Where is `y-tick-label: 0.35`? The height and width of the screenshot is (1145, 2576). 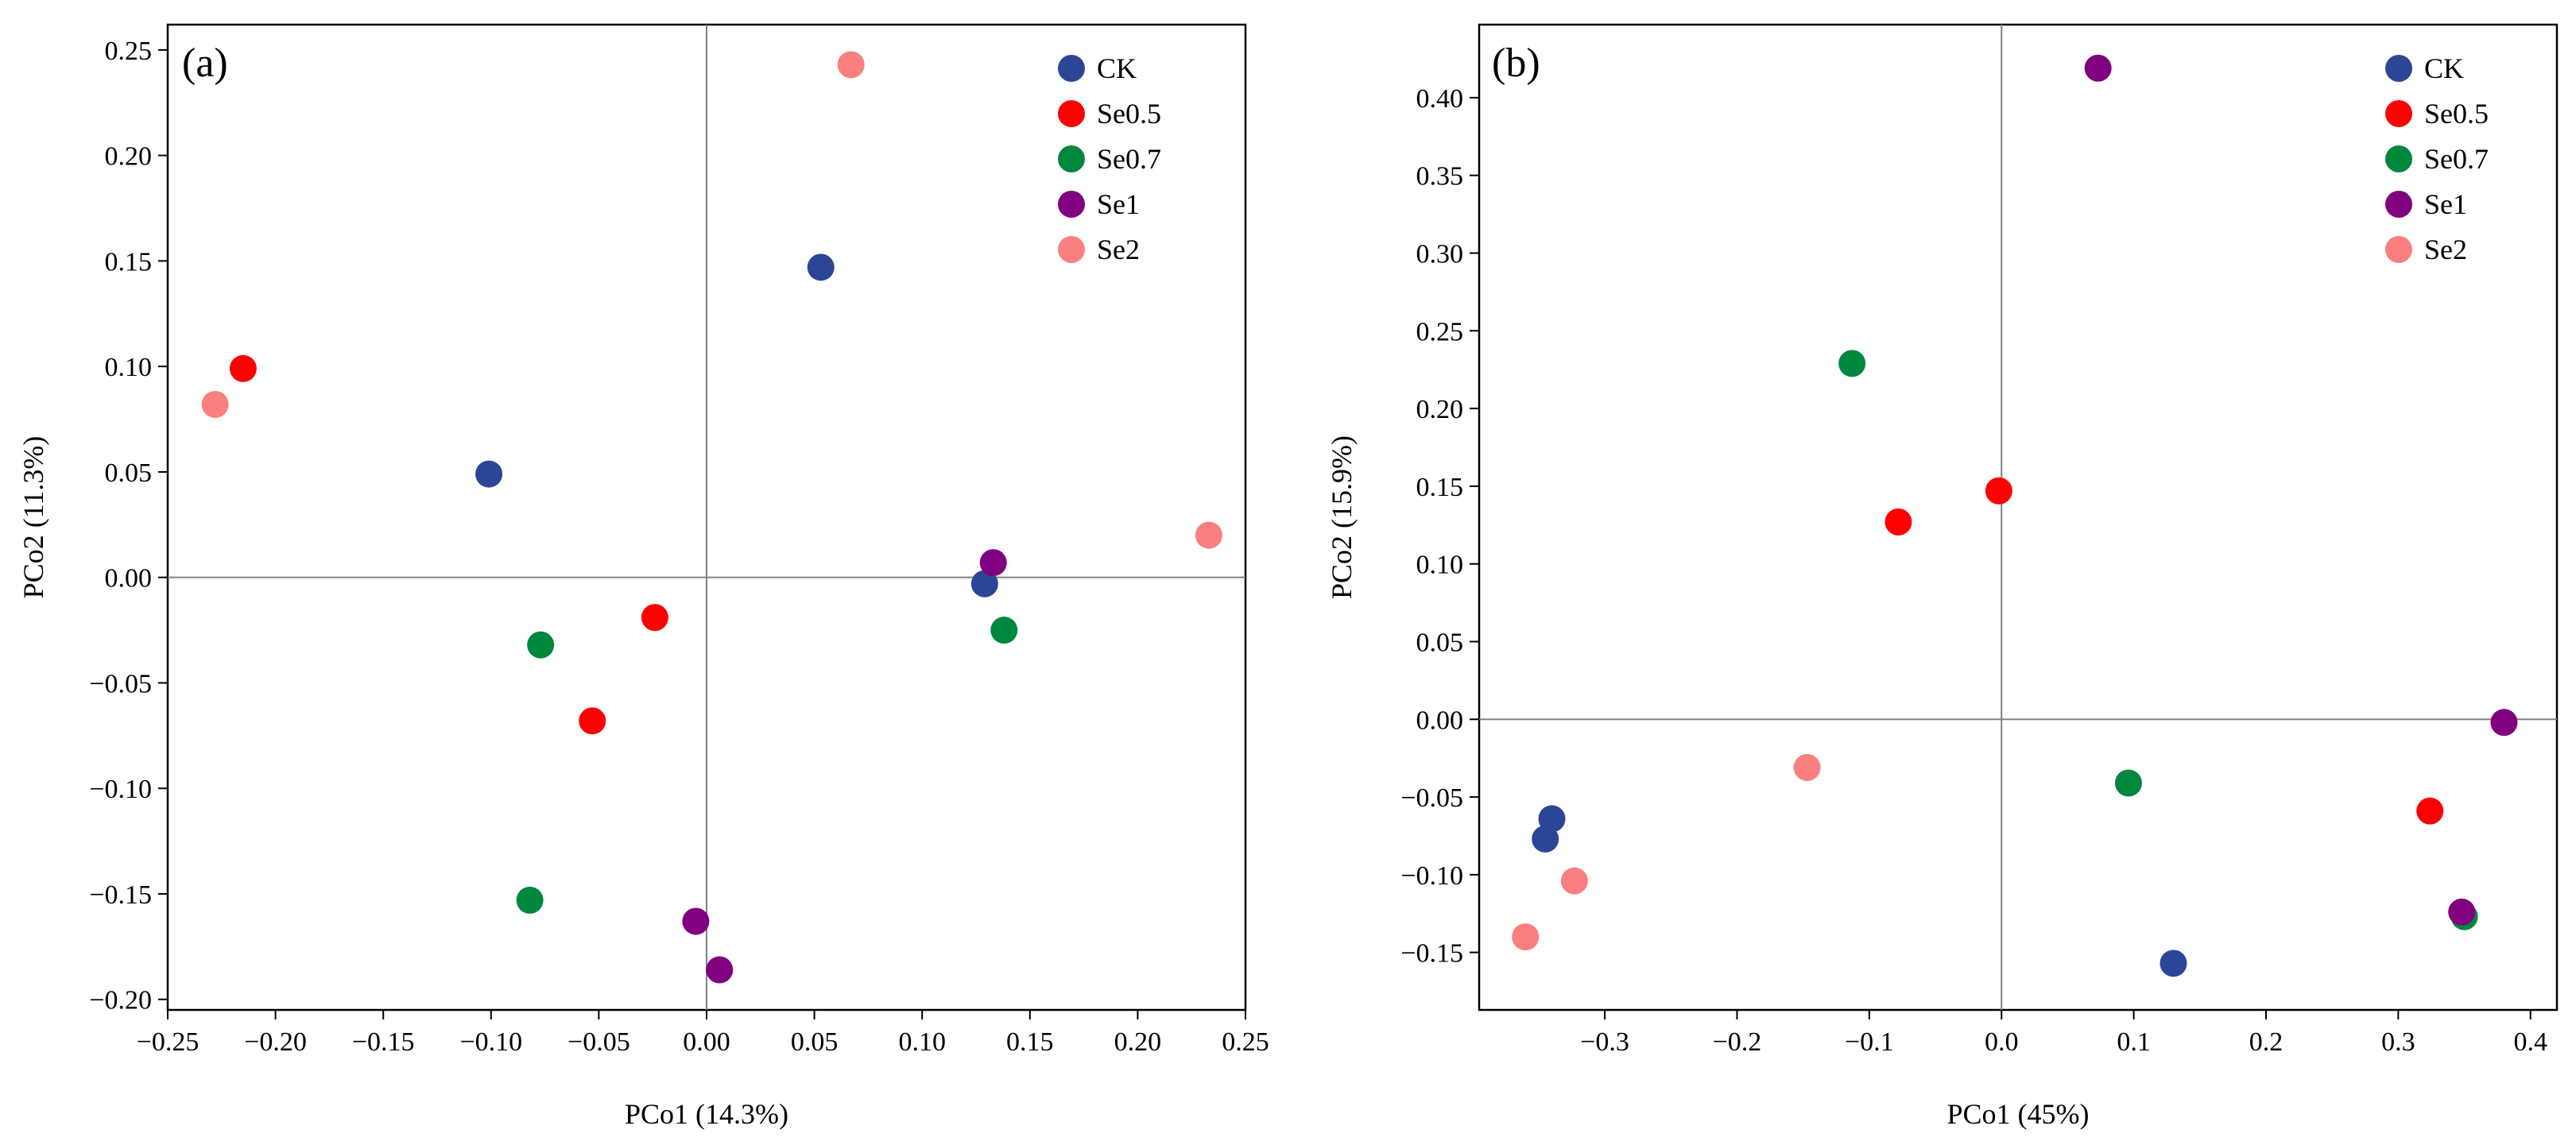
y-tick-label: 0.35 is located at coordinates (1440, 176).